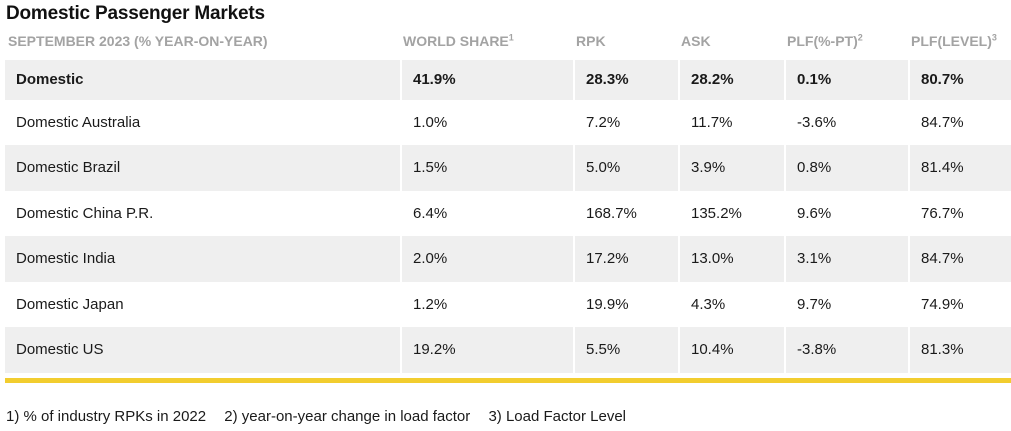 Image resolution: width=1011 pixels, height=431 pixels. Describe the element at coordinates (959, 168) in the screenshot. I see `plf-level-cell: 81.4%` at that location.